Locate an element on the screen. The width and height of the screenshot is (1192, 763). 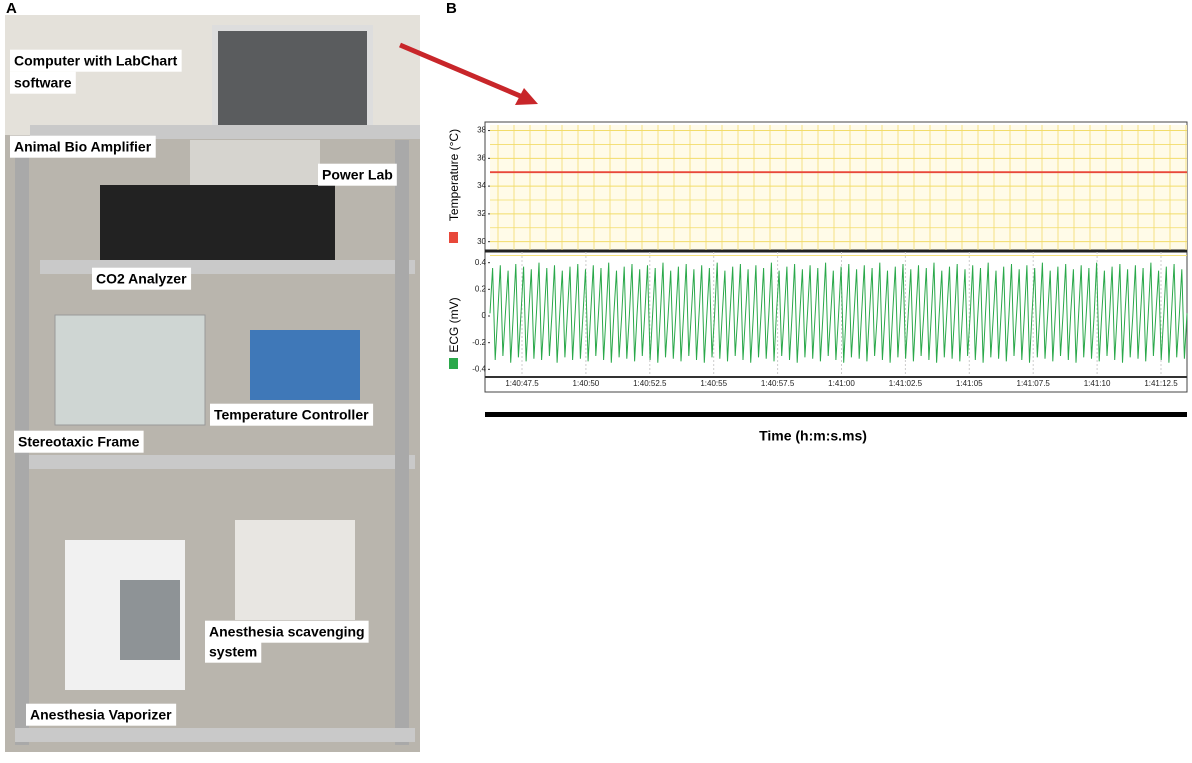
frame-post is located at coordinates (402, 442).